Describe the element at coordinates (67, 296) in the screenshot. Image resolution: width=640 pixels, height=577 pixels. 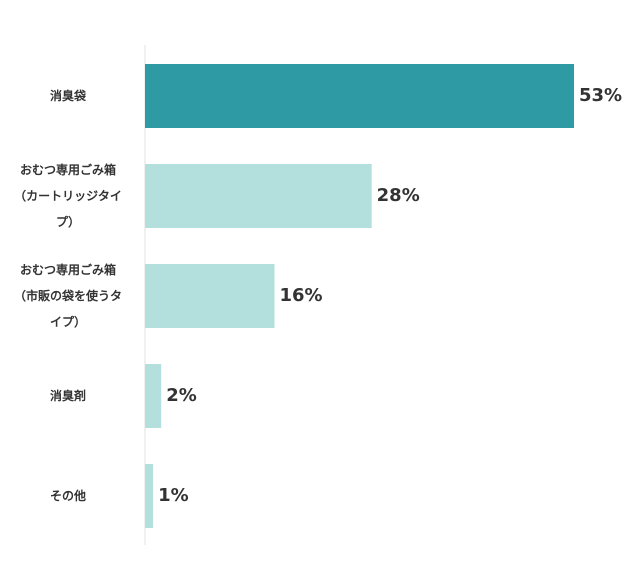
I see `category-label-2: おむつ専用ごみ箱 （市販の袋を使うタ イプ）` at that location.